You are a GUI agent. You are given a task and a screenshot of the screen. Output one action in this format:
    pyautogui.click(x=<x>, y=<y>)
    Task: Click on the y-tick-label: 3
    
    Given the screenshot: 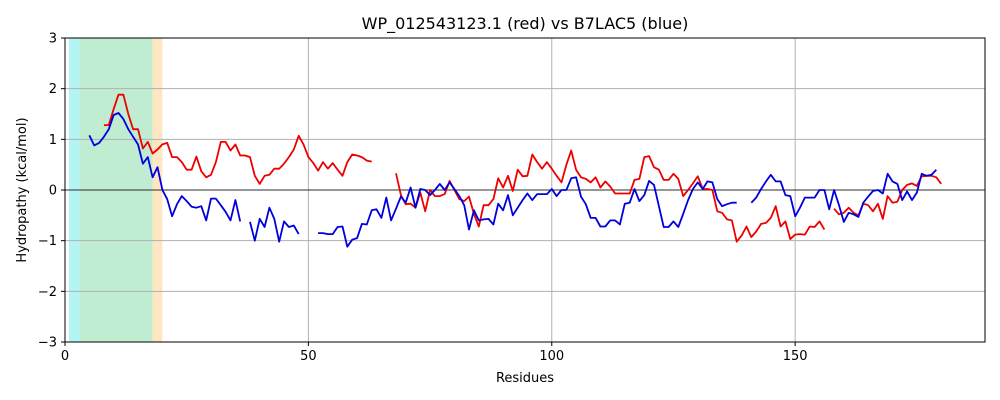 What is the action you would take?
    pyautogui.click(x=53, y=39)
    